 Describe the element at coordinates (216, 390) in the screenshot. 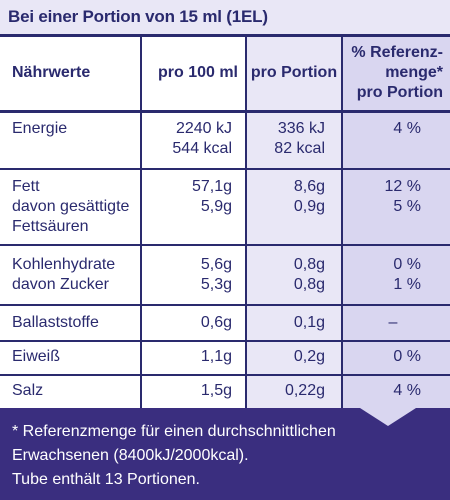

I see `salz-100: 1,5g` at that location.